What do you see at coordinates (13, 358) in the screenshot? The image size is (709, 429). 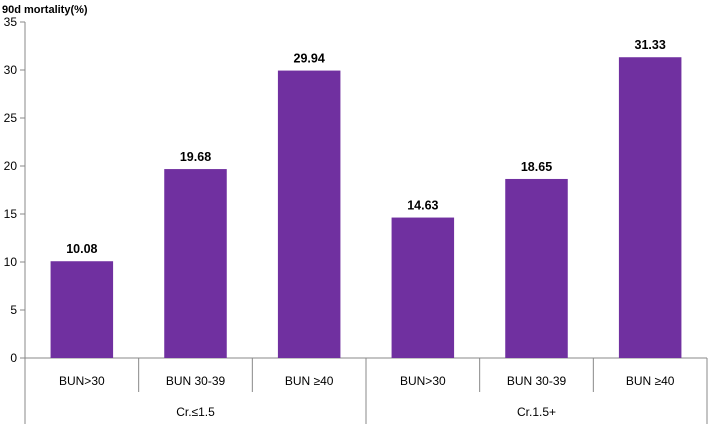 I see `y-tick-label: 0` at bounding box center [13, 358].